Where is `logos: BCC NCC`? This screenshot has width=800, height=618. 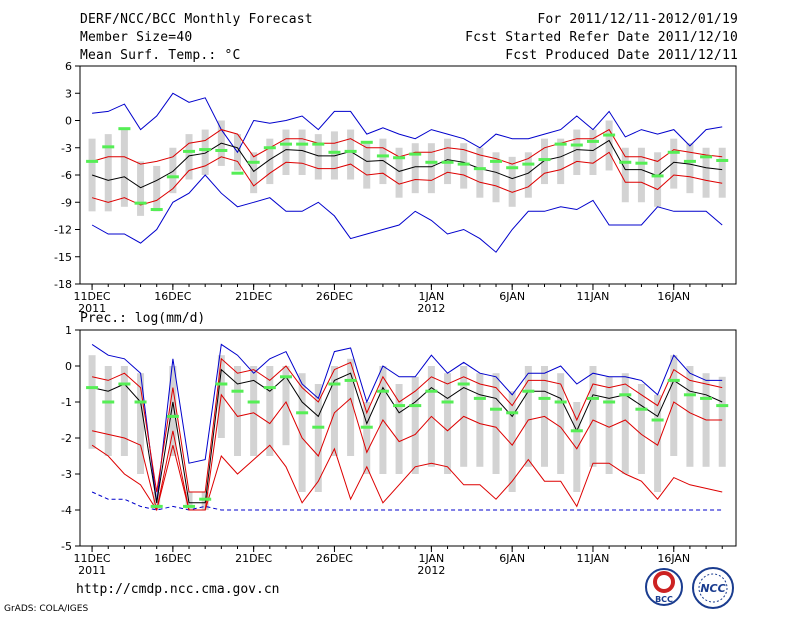
logos: BCC NCC is located at coordinates (689, 588).